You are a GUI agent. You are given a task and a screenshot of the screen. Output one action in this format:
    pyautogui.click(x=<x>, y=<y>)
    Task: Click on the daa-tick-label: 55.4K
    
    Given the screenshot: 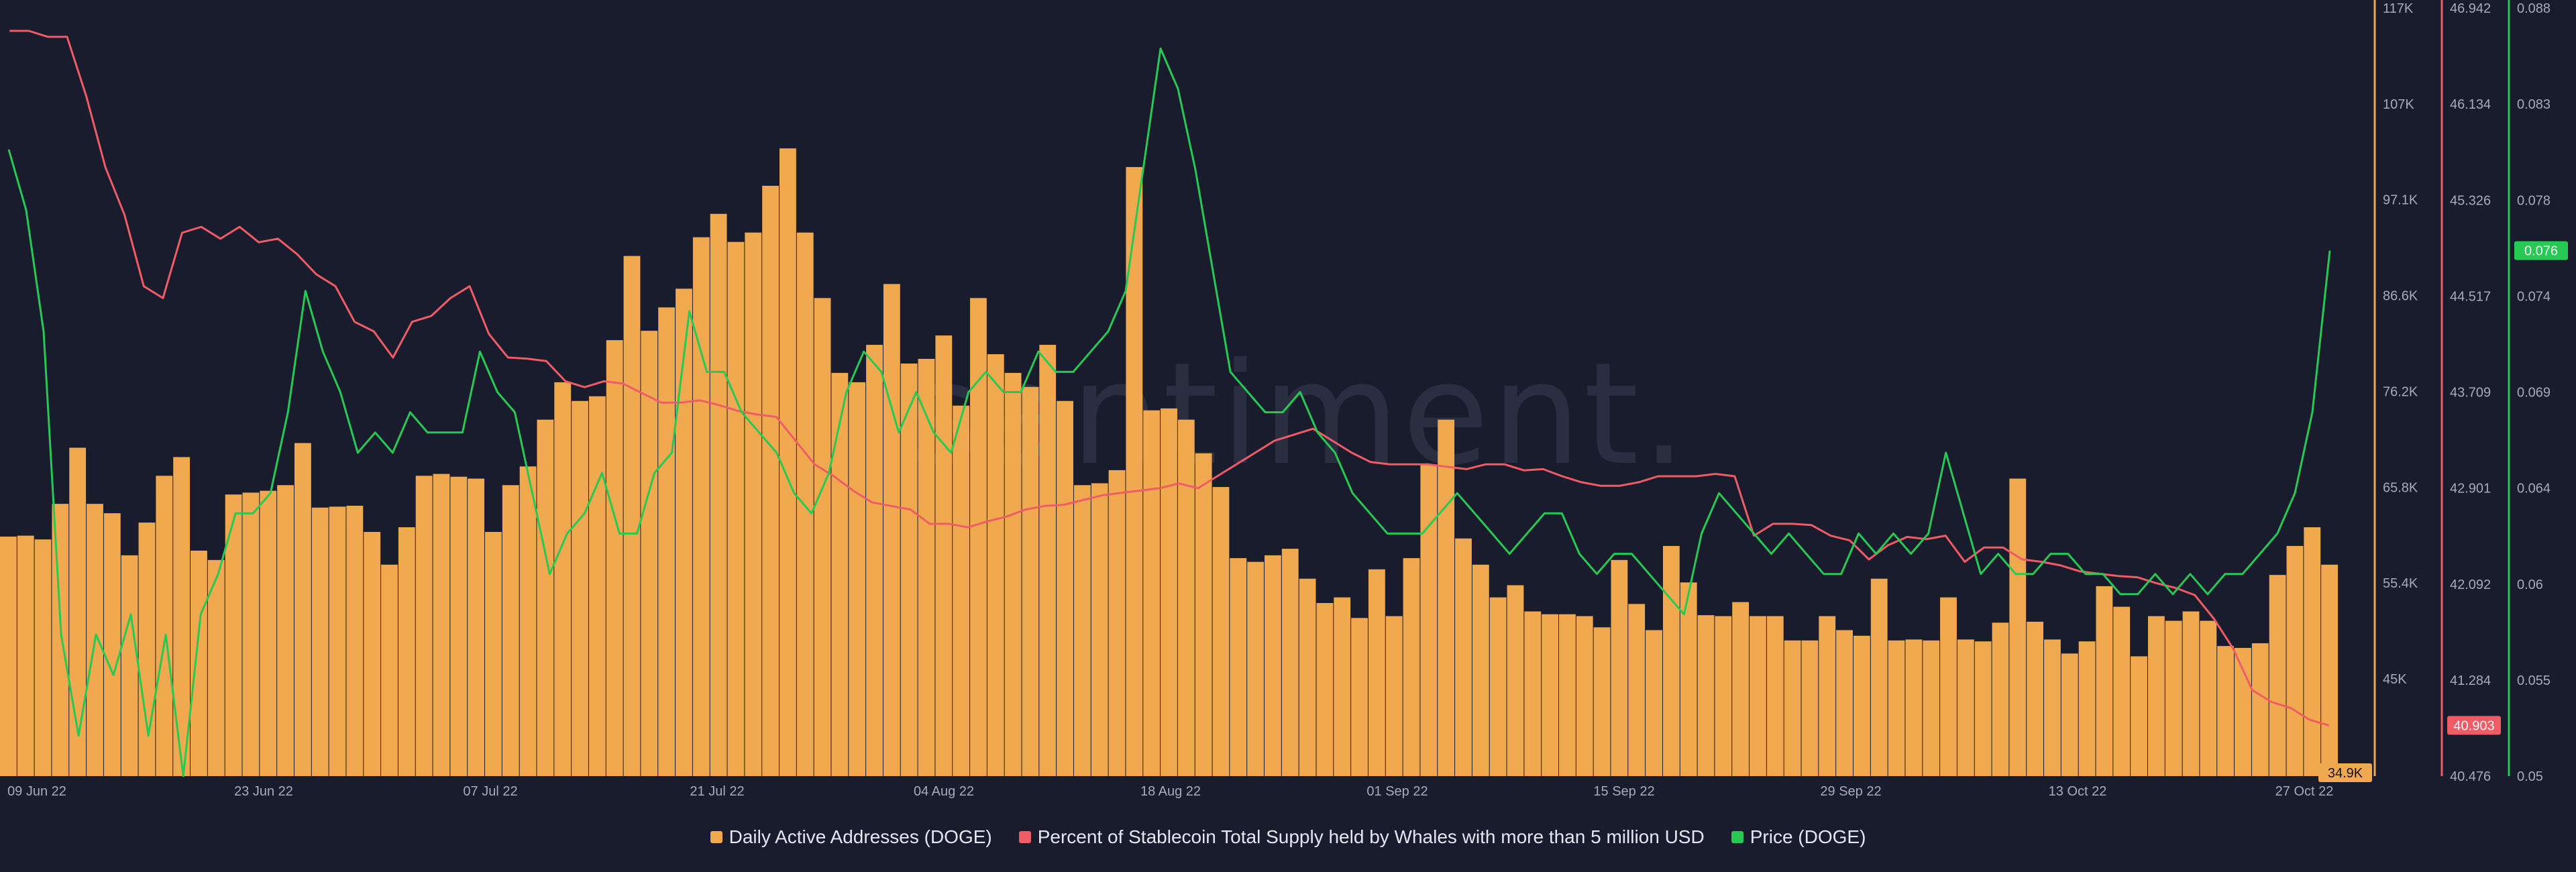 What is the action you would take?
    pyautogui.click(x=2400, y=583)
    